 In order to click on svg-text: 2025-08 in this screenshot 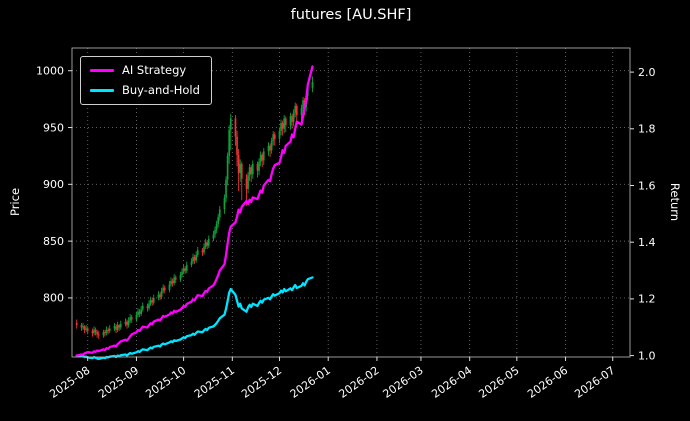, I will do `click(69, 382)`.